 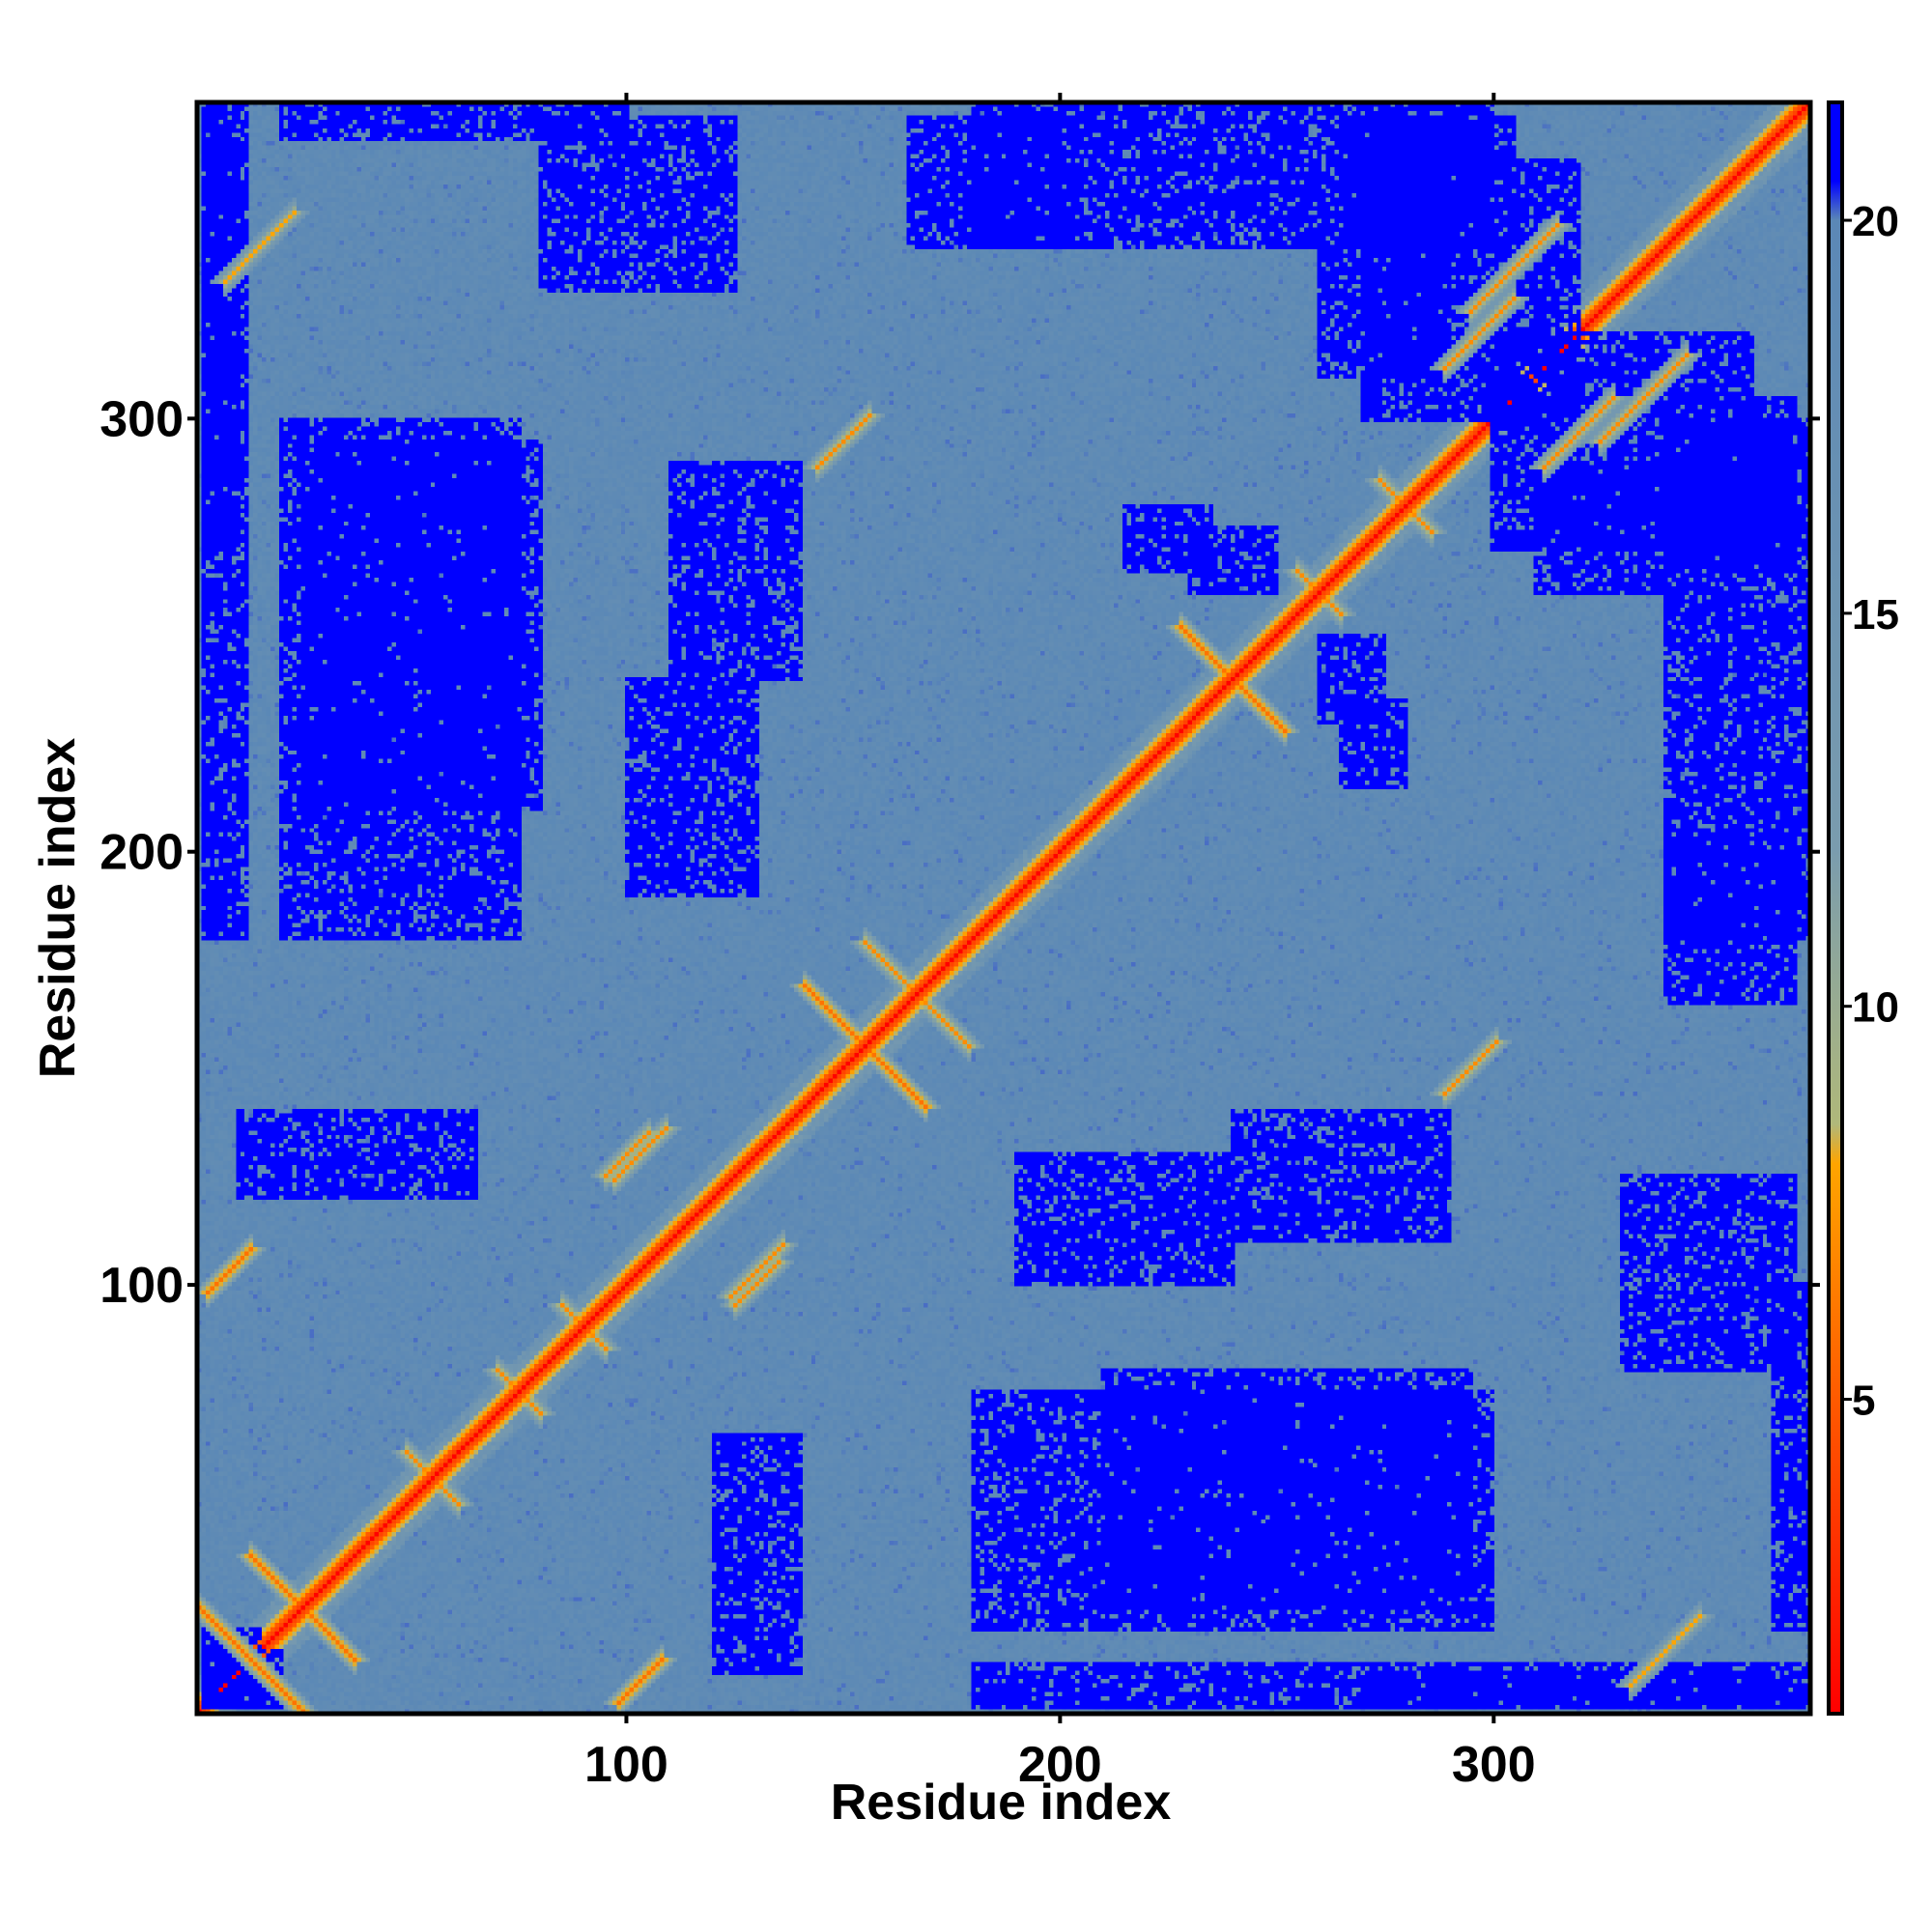 I want to click on colorbar-tick-label: 10, so click(x=1875, y=1008).